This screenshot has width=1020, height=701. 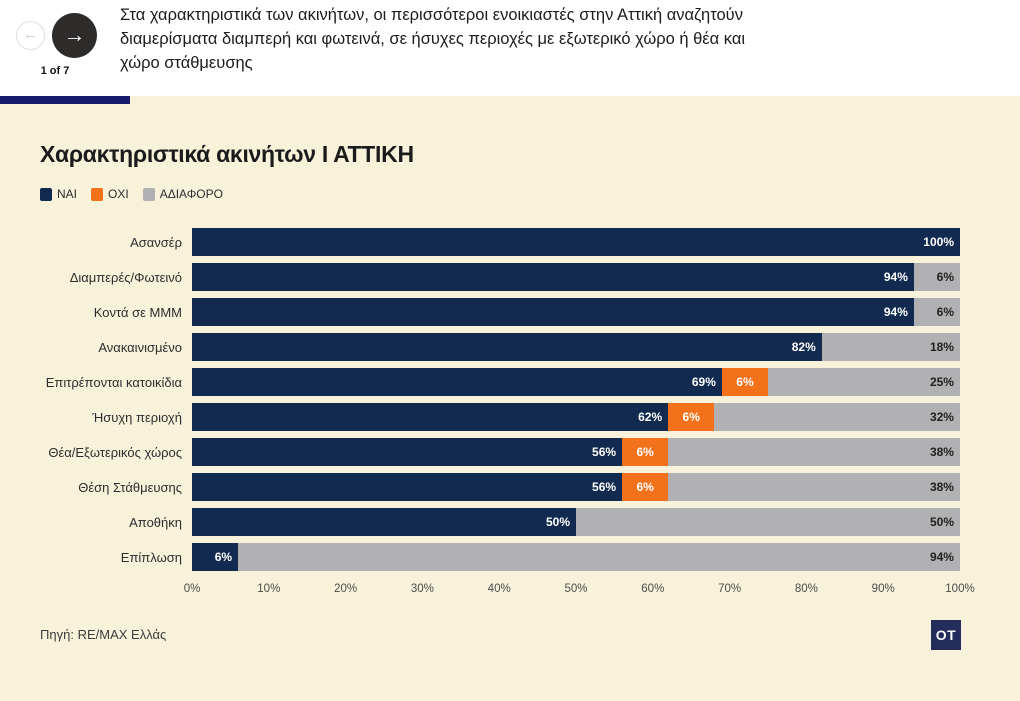 I want to click on bar-segment-adiaforo: 25%, so click(x=863, y=382).